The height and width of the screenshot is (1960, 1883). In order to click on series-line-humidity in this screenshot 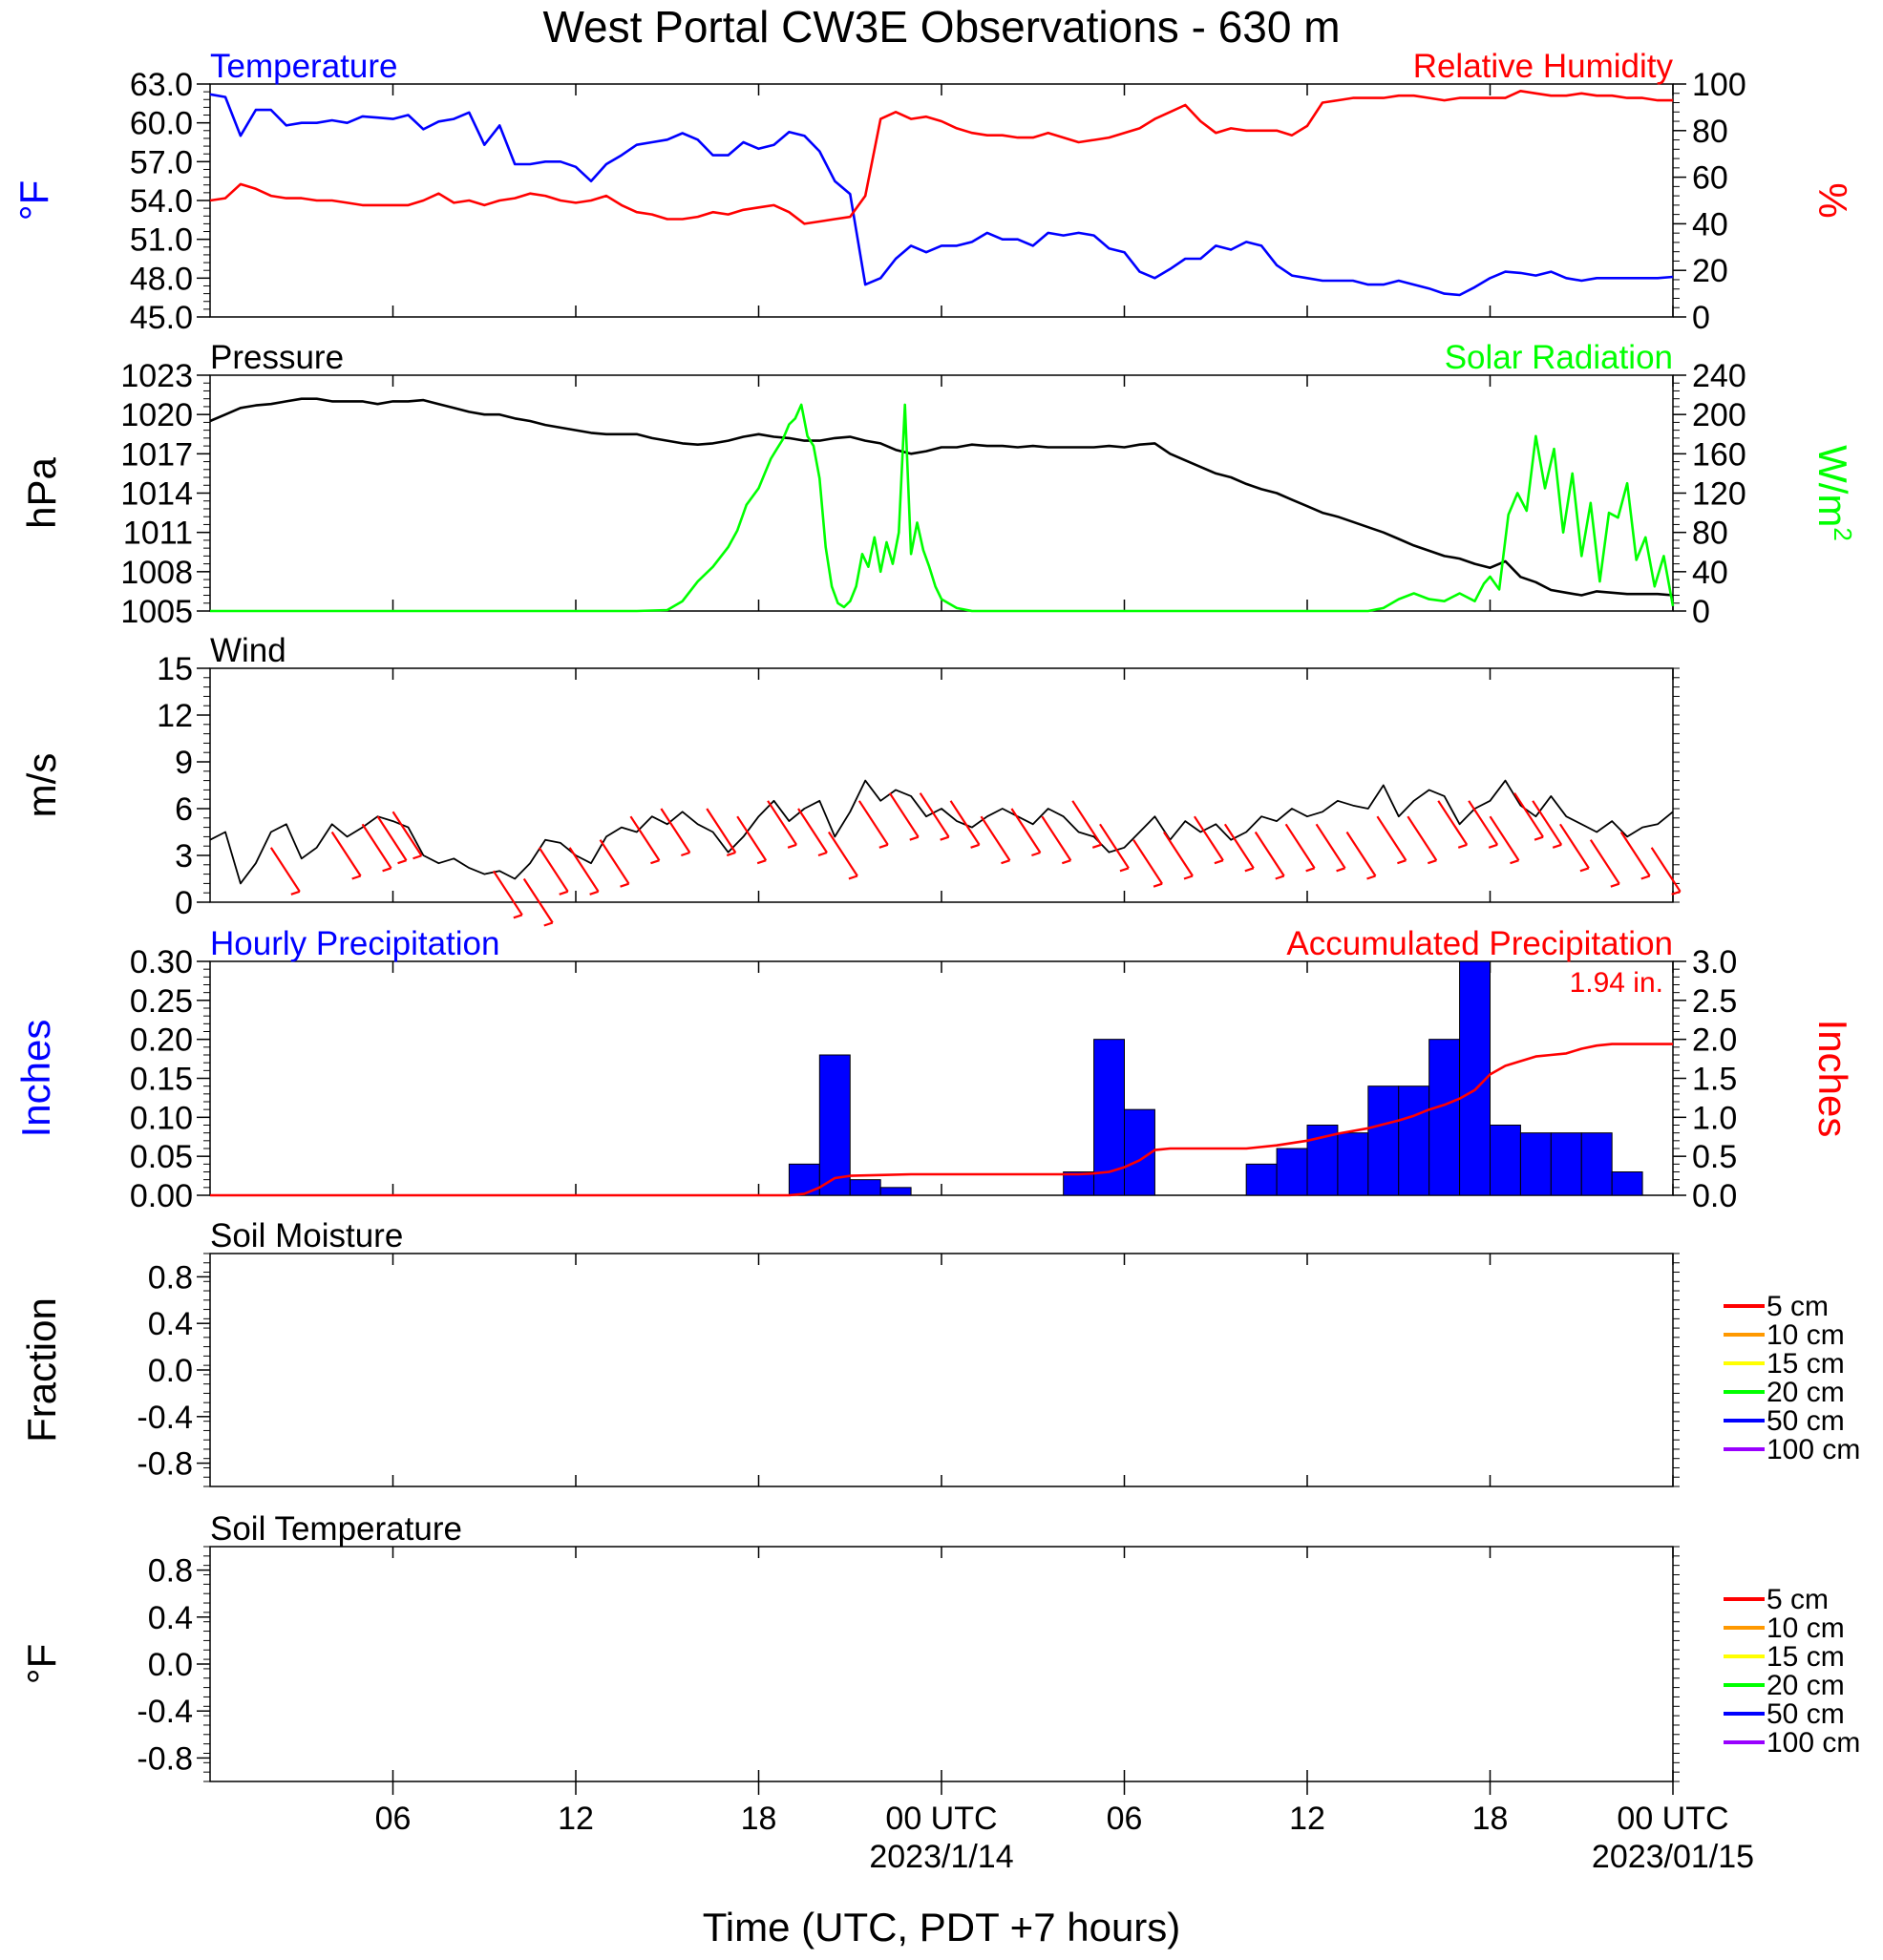, I will do `click(941, 157)`.